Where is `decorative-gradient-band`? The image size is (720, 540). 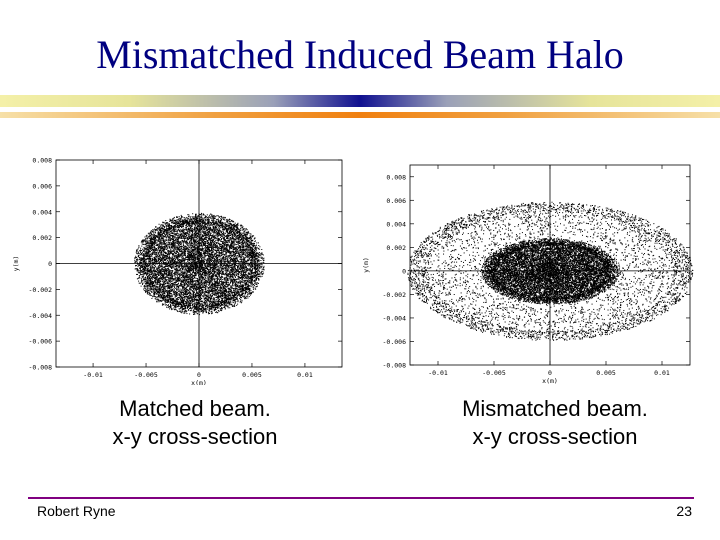
decorative-gradient-band is located at coordinates (360, 101).